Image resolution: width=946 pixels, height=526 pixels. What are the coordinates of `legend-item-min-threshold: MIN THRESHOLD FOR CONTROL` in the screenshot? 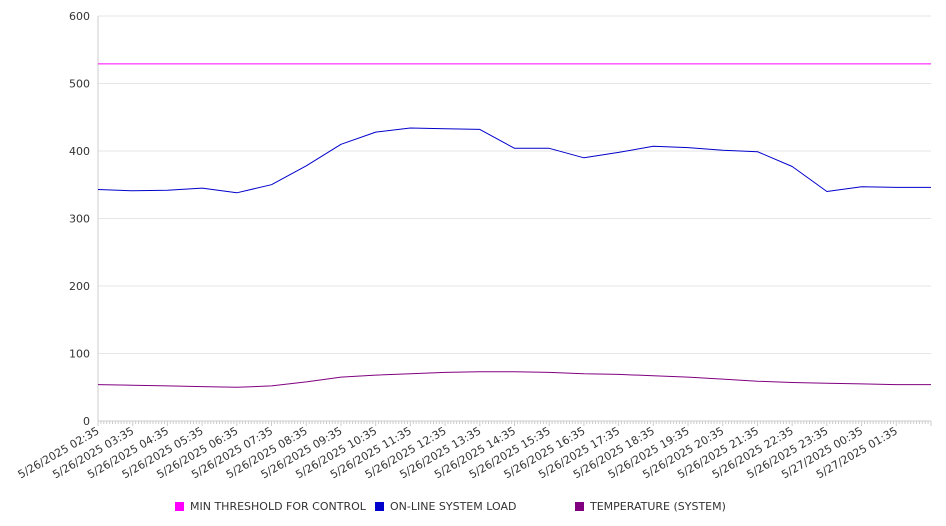 It's located at (270, 506).